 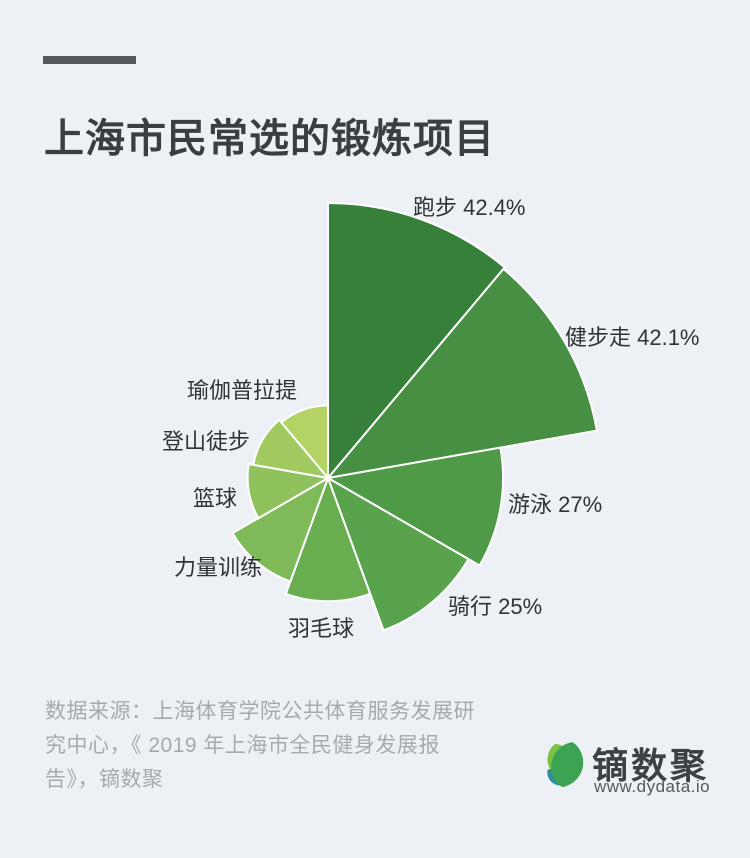 What do you see at coordinates (651, 765) in the screenshot?
I see `brand-name: 镝数聚` at bounding box center [651, 765].